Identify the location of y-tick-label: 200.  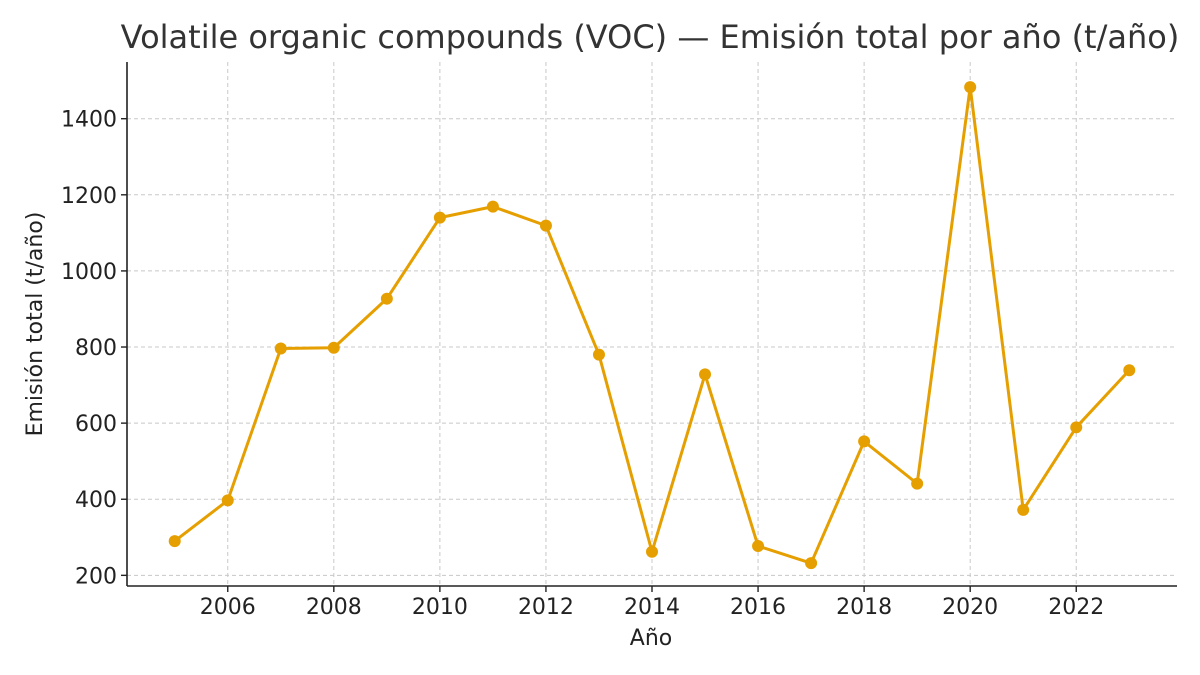
(96, 576).